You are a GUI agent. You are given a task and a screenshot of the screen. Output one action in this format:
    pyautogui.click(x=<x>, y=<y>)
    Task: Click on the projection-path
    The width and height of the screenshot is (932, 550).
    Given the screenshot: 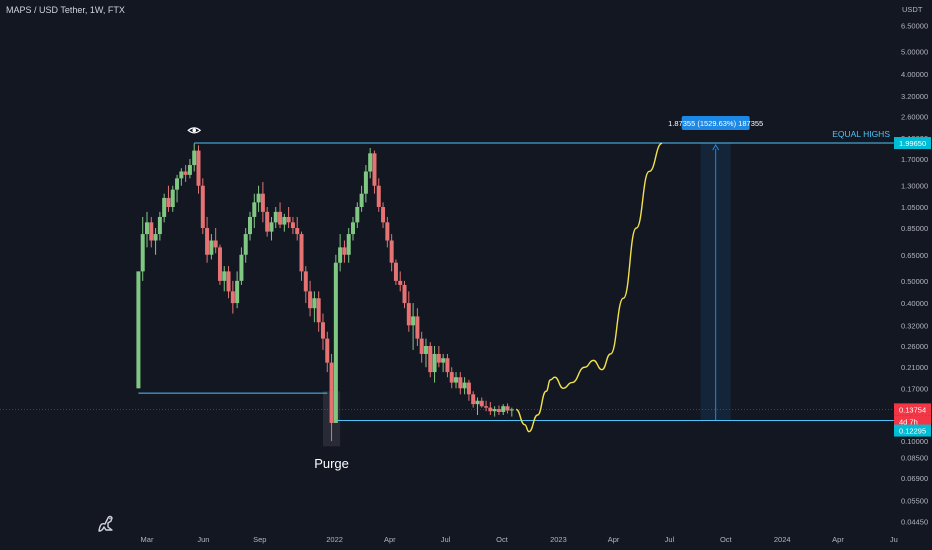 What is the action you would take?
    pyautogui.click(x=589, y=287)
    